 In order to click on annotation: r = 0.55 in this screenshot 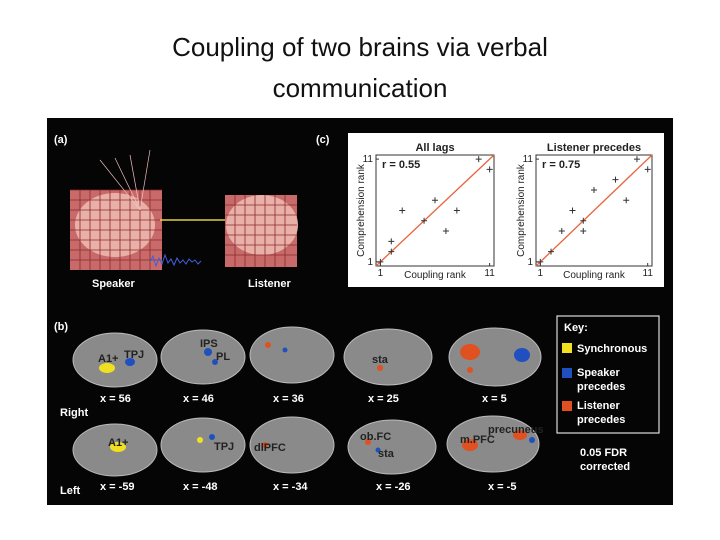, I will do `click(401, 165)`.